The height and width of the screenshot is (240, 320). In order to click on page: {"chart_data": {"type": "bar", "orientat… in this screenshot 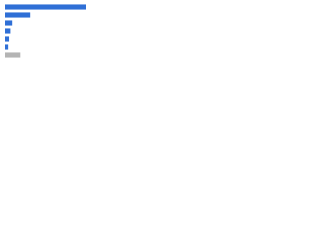, I will do `click(50, 35)`.